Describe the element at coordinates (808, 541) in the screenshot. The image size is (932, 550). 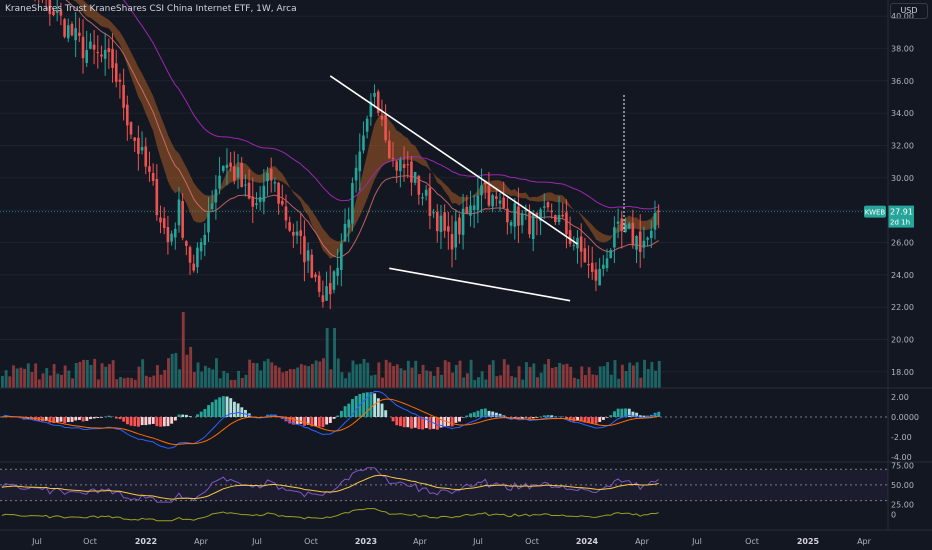
I see `time-tick-label: 2025` at that location.